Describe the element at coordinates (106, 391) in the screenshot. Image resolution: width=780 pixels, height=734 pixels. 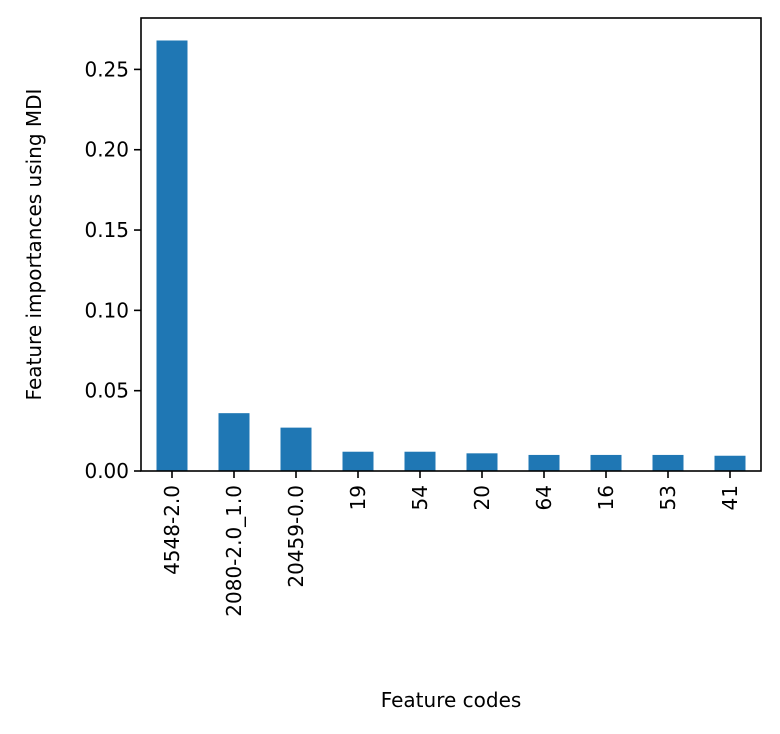
I see `y-tick-label: 0.05` at that location.